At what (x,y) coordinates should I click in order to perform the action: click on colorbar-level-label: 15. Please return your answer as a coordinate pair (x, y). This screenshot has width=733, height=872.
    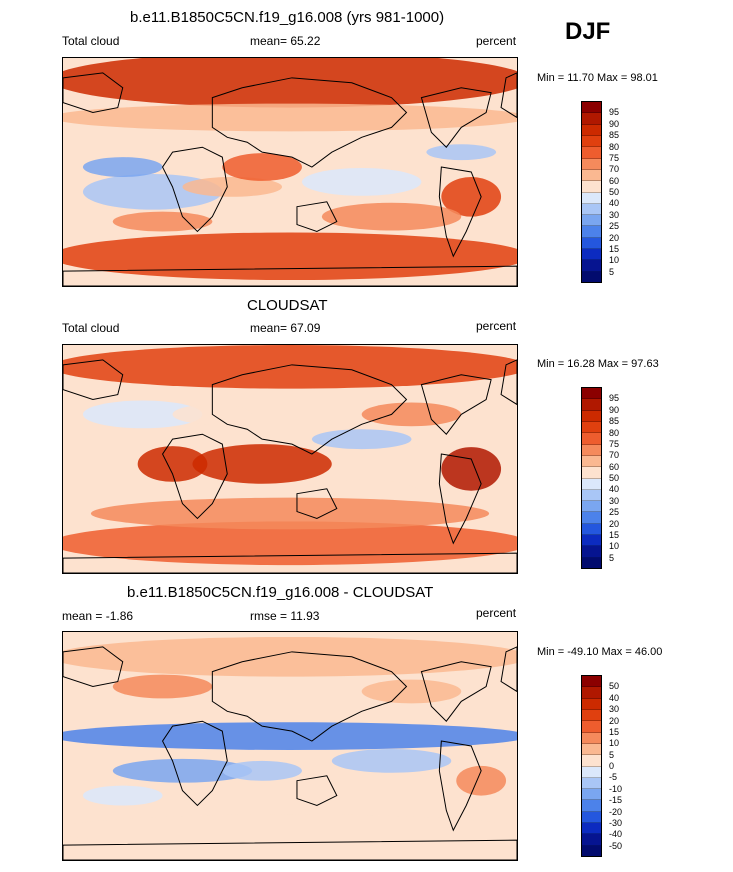
    Looking at the image, I should click on (614, 731).